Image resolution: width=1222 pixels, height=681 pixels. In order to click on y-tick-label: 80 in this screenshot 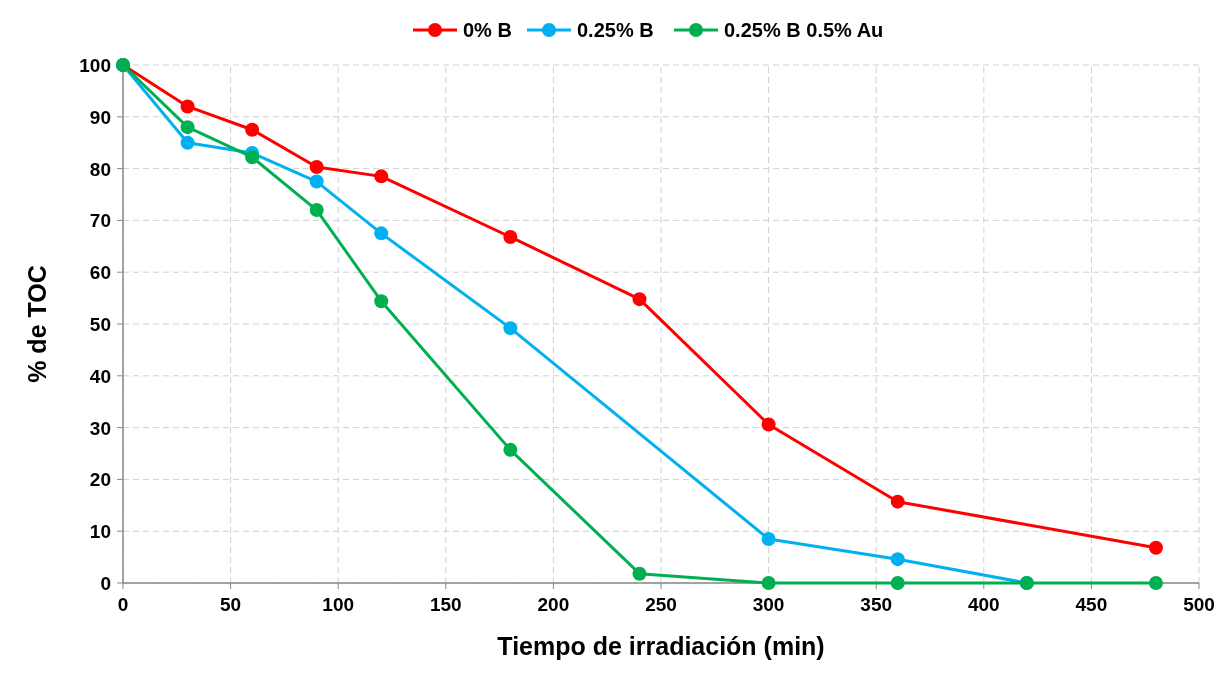, I will do `click(100, 169)`.